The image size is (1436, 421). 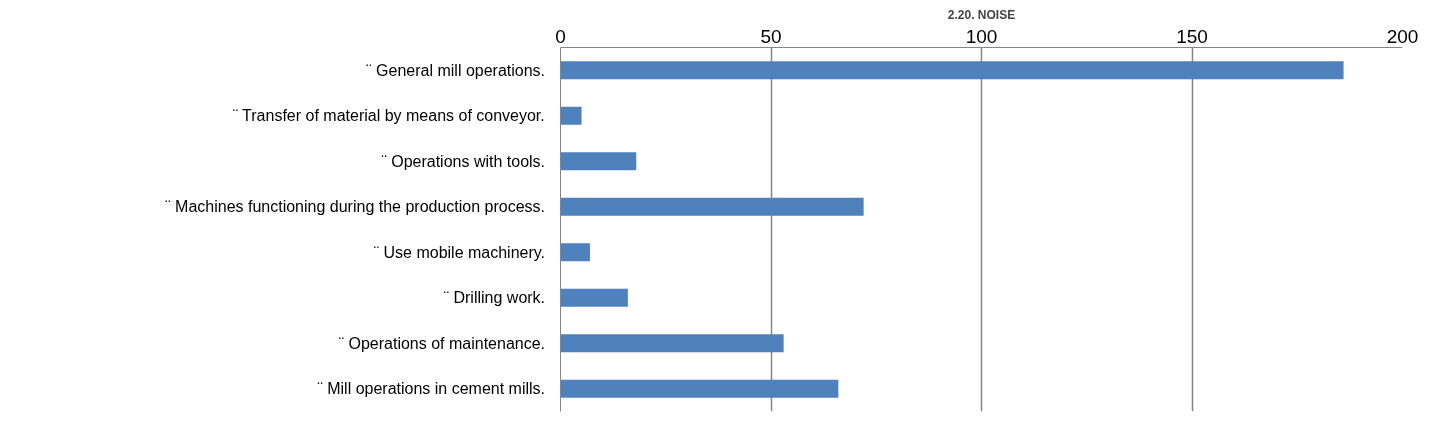 What do you see at coordinates (355, 207) in the screenshot?
I see `y-tick-label: ¨ Machines functioning during the production process.` at bounding box center [355, 207].